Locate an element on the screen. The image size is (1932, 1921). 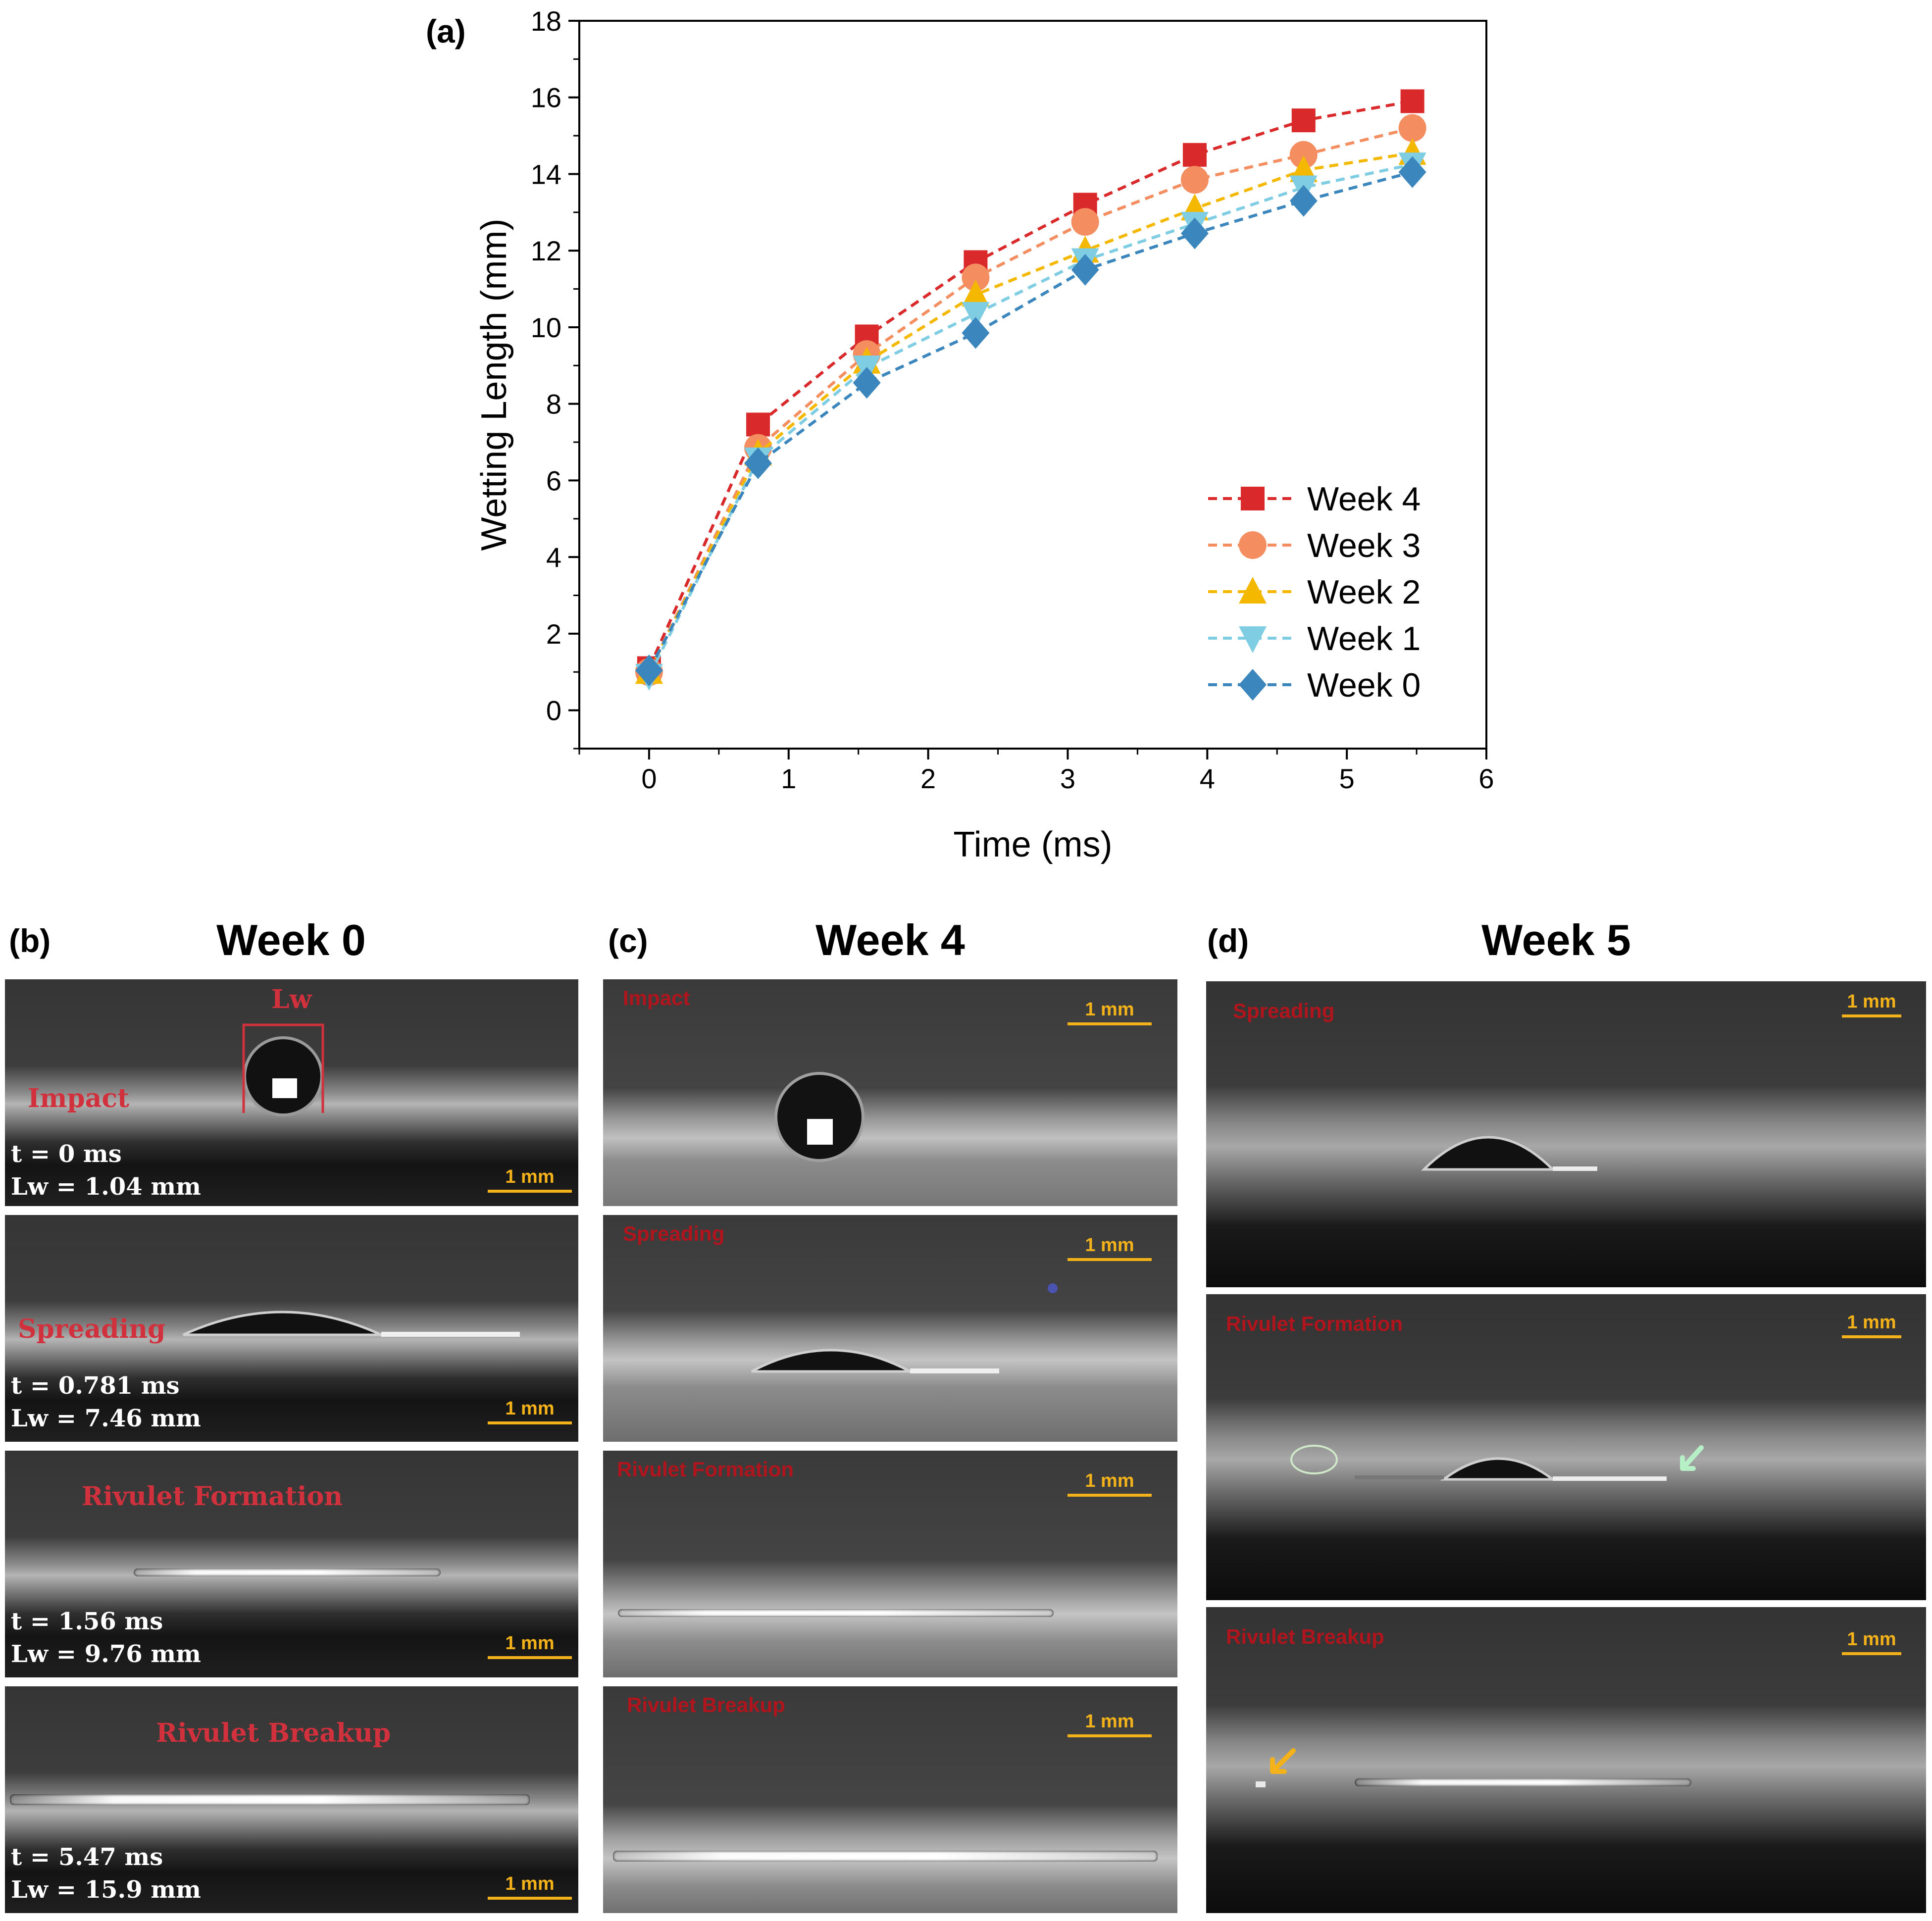
legend-label-week2: Week 2 is located at coordinates (1364, 592).